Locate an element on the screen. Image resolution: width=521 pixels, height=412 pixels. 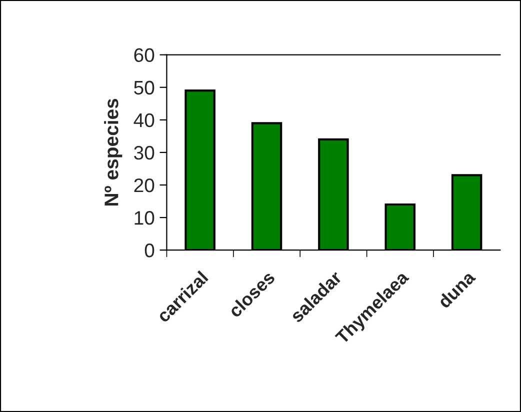
y-tick-label: 40 is located at coordinates (144, 120).